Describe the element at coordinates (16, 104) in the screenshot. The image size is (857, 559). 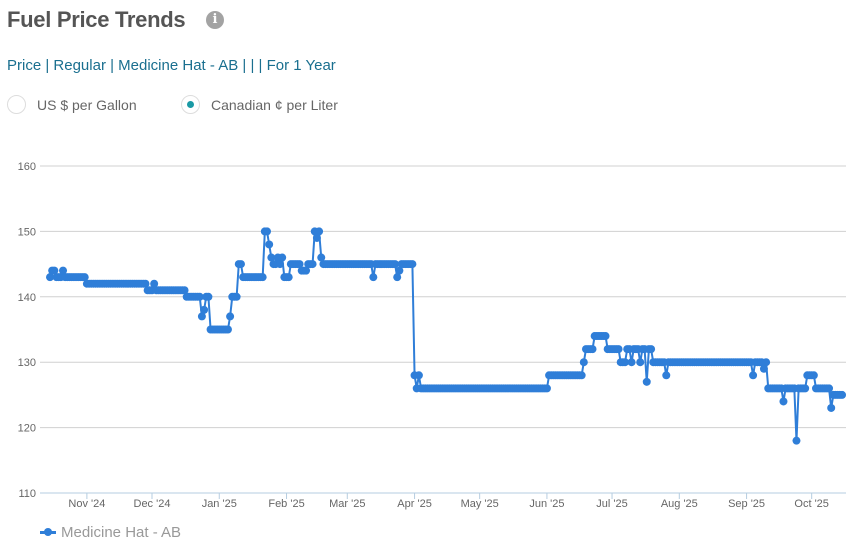
I see `radio-circle` at that location.